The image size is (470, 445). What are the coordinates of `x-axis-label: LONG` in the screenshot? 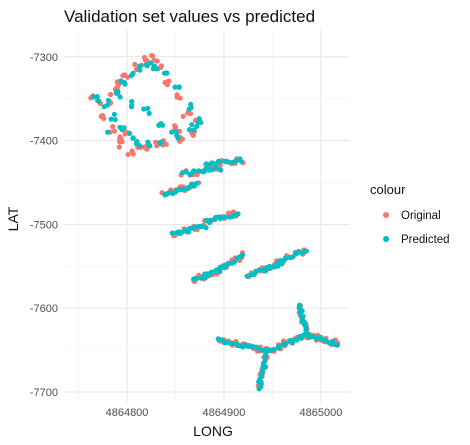 It's located at (213, 431).